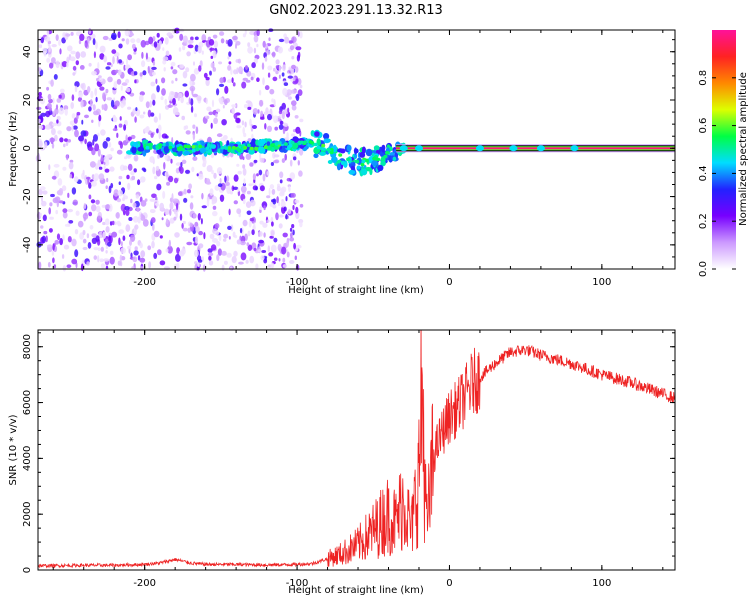 This screenshot has width=750, height=600. Describe the element at coordinates (27, 245) in the screenshot. I see `y-tick-label: -40` at that location.